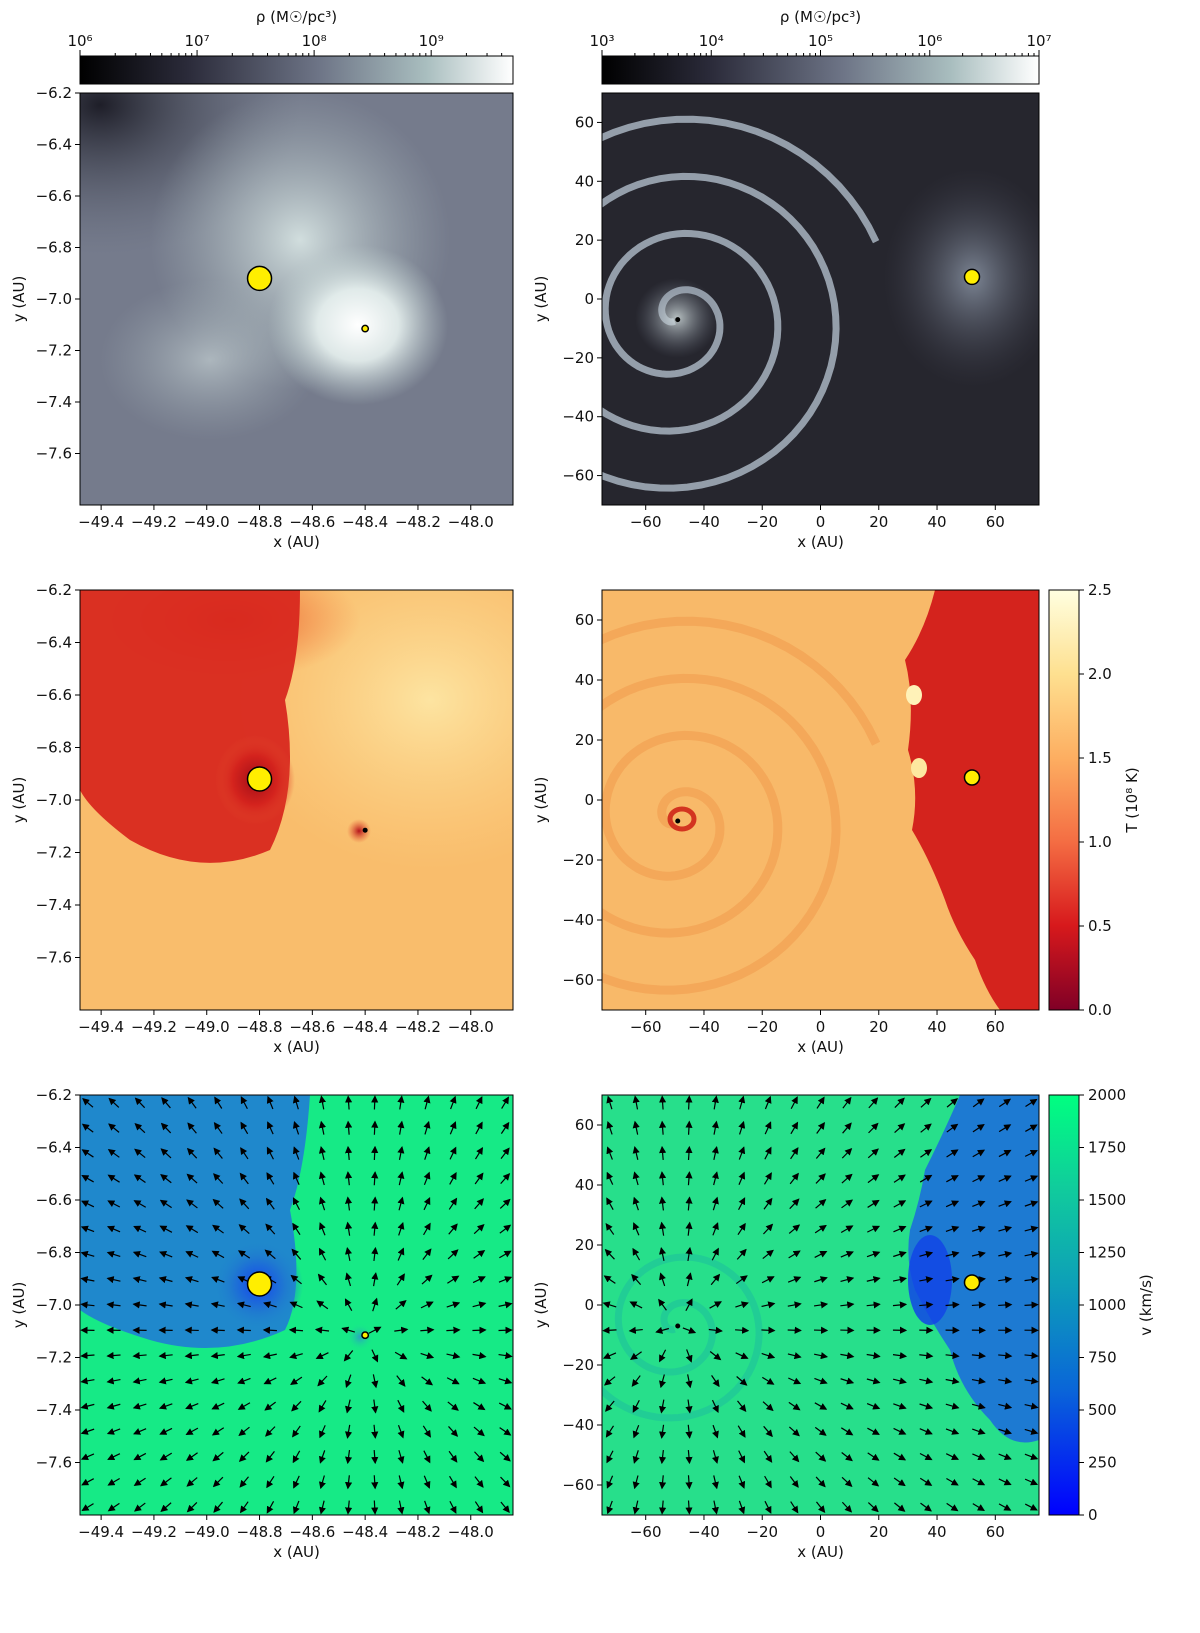  Describe the element at coordinates (54, 454) in the screenshot. I see `y-tick-label: −7.6` at that location.